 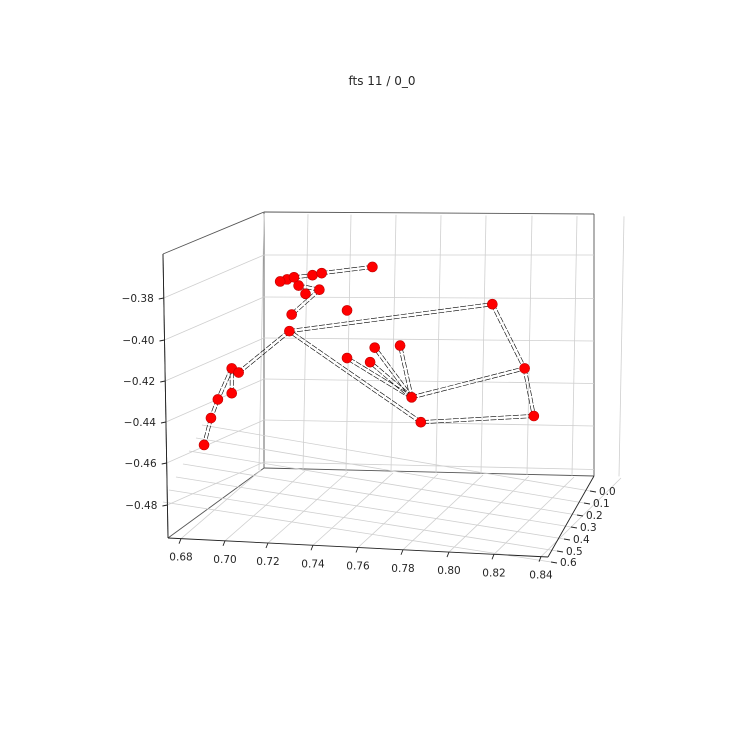 I want to click on skeleton-edges, so click(x=369, y=355).